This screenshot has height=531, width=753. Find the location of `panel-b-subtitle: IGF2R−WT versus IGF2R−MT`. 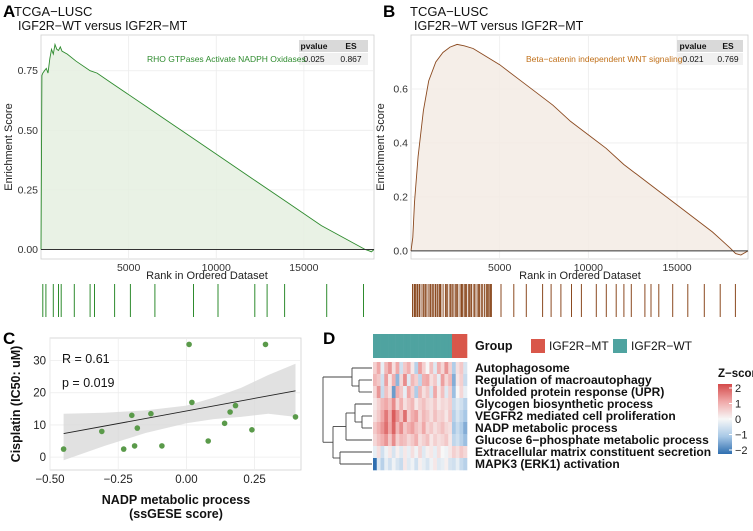

panel-b-subtitle: IGF2R−WT versus IGF2R−MT is located at coordinates (499, 26).